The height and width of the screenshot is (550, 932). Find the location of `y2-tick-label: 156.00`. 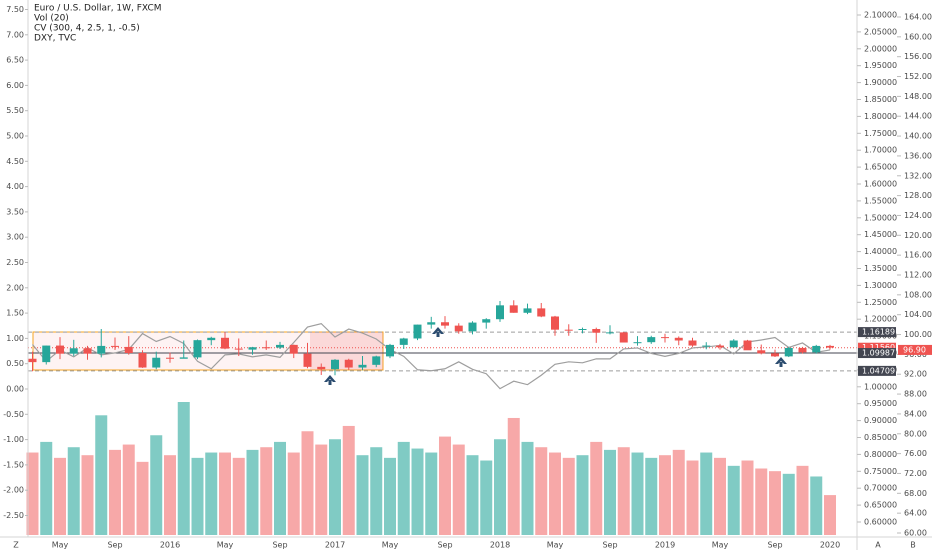

y2-tick-label: 156.00 is located at coordinates (918, 56).